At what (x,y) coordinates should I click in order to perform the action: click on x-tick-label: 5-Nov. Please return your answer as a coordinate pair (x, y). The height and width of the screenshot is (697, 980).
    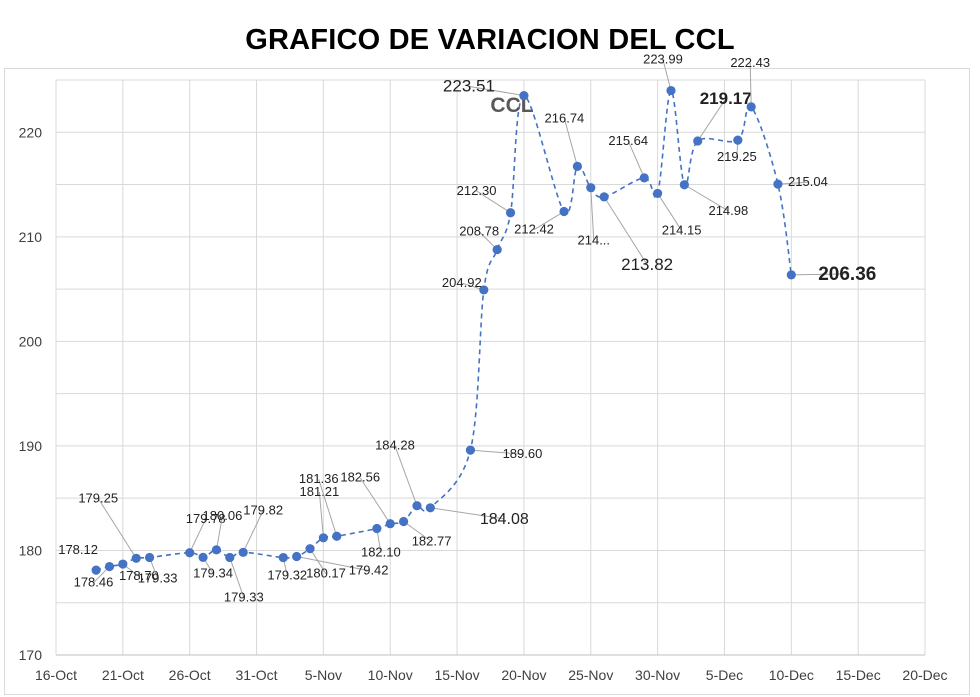
    Looking at the image, I should click on (323, 675).